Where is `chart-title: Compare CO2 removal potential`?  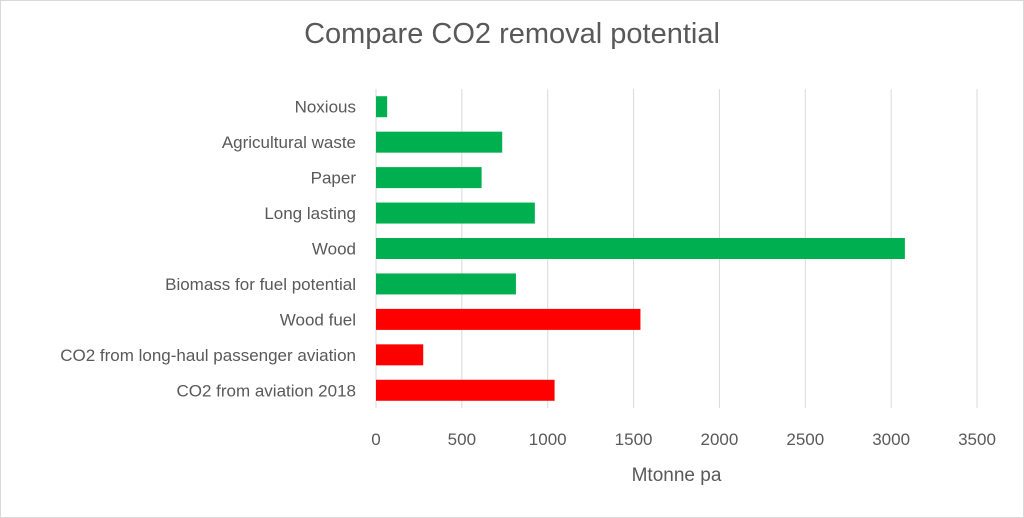 chart-title: Compare CO2 removal potential is located at coordinates (512, 34).